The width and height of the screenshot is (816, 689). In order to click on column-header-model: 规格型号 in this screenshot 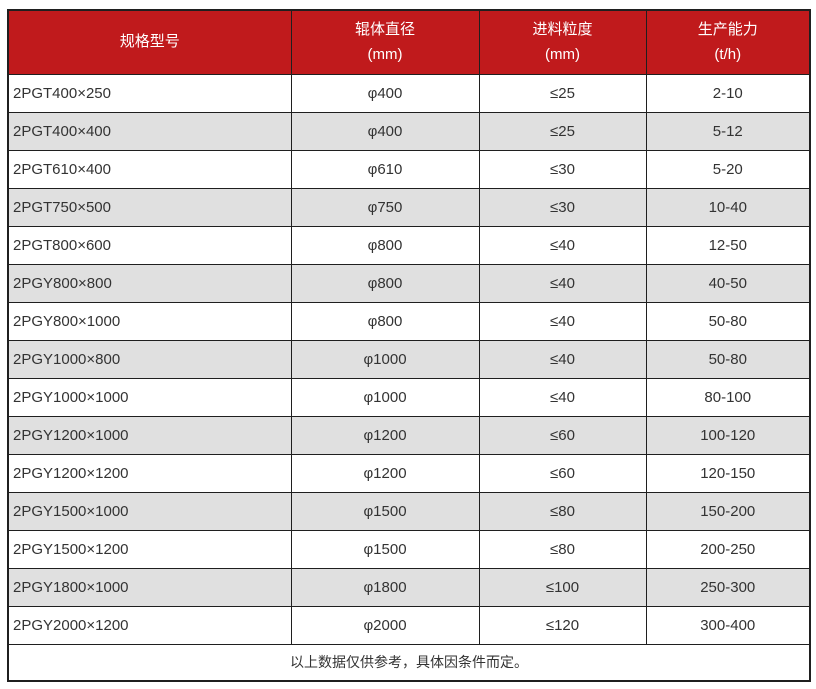, I will do `click(149, 42)`.